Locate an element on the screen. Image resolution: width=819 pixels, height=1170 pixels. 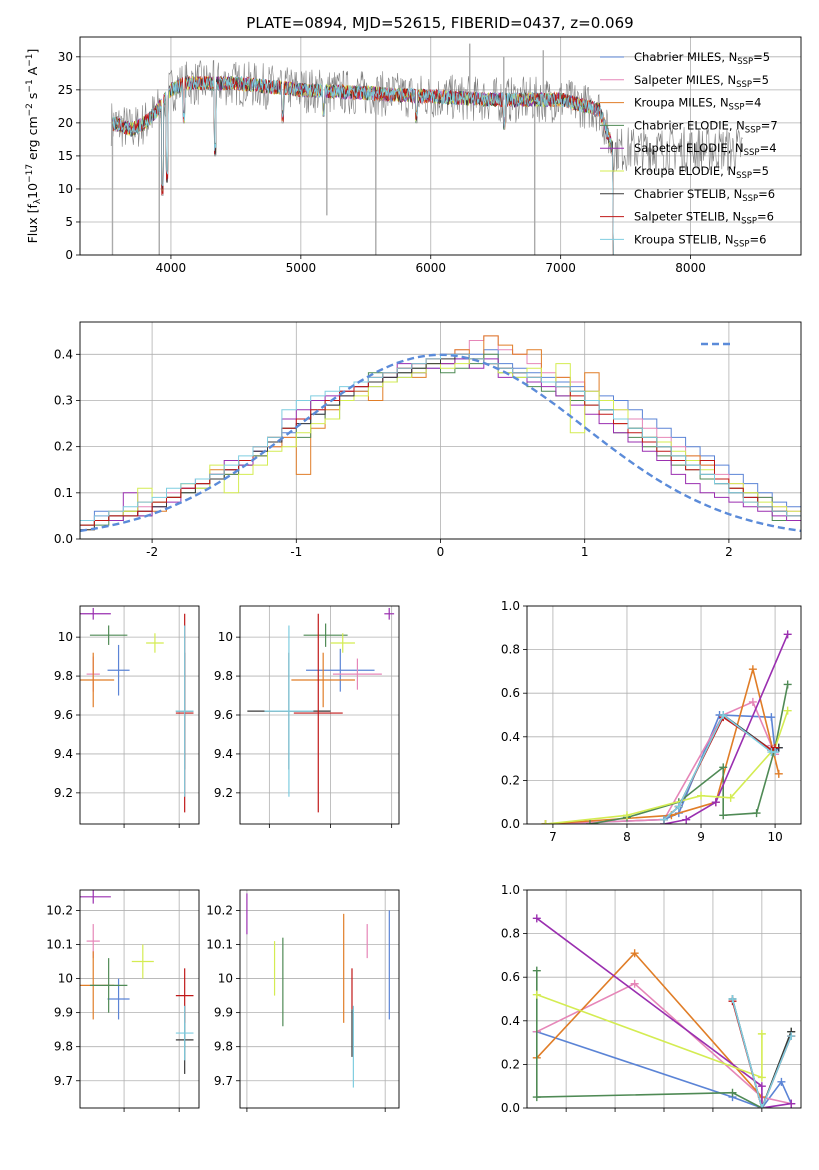
y-tick-label: 0.8 is located at coordinates (510, 934).